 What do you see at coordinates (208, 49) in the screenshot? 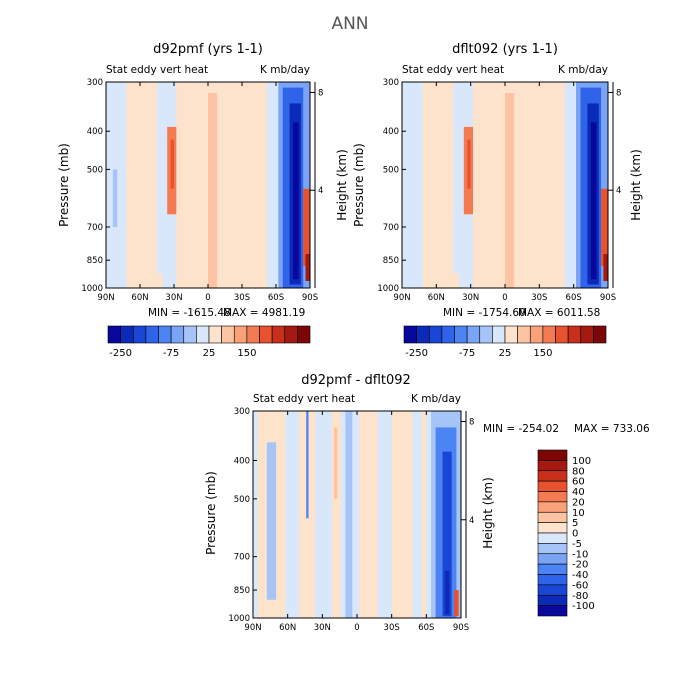
I see `panel-title: d92pmf (yrs 1-1)` at bounding box center [208, 49].